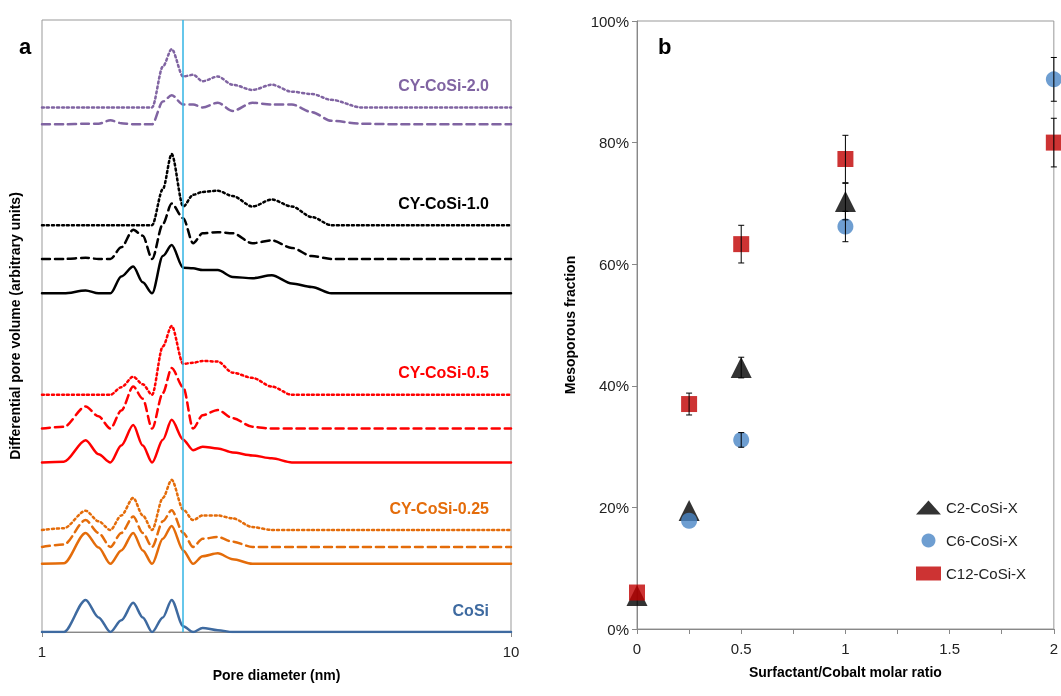 The width and height of the screenshot is (1061, 696). What do you see at coordinates (981, 507) in the screenshot?
I see `legend-label: C2-CoSi-X` at bounding box center [981, 507].